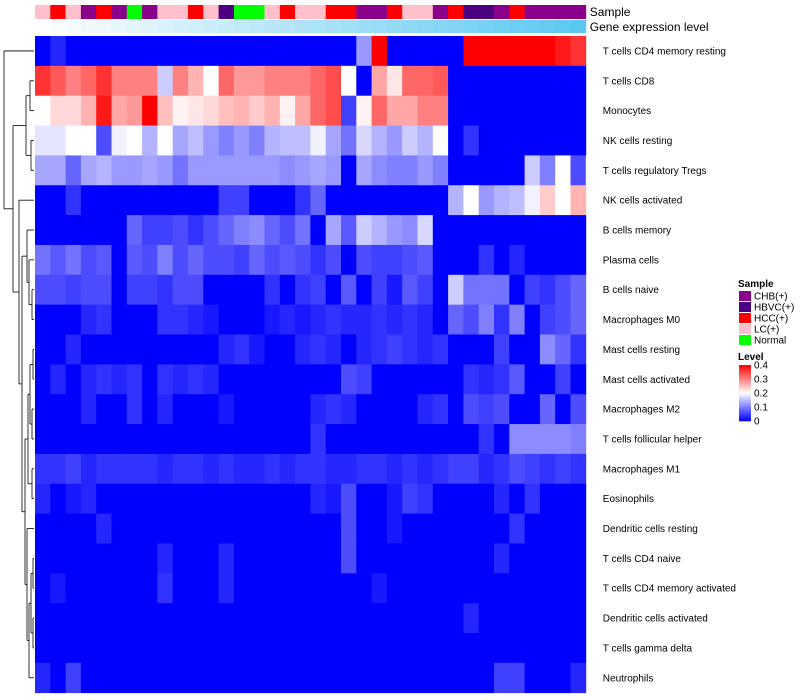  What do you see at coordinates (774, 308) in the screenshot?
I see `sample-legend-label: HBVC(+)` at bounding box center [774, 308].